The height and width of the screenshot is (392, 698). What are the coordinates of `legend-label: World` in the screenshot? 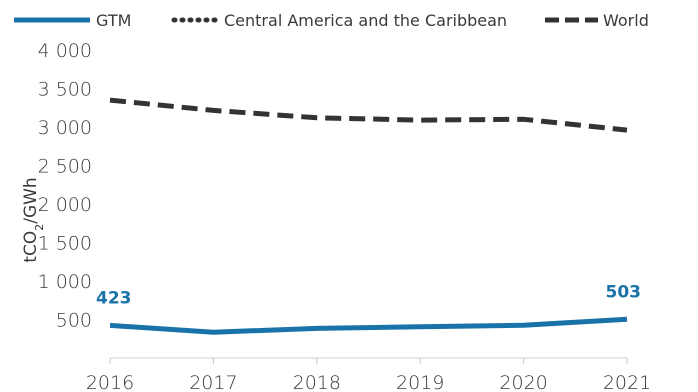 It's located at (626, 20).